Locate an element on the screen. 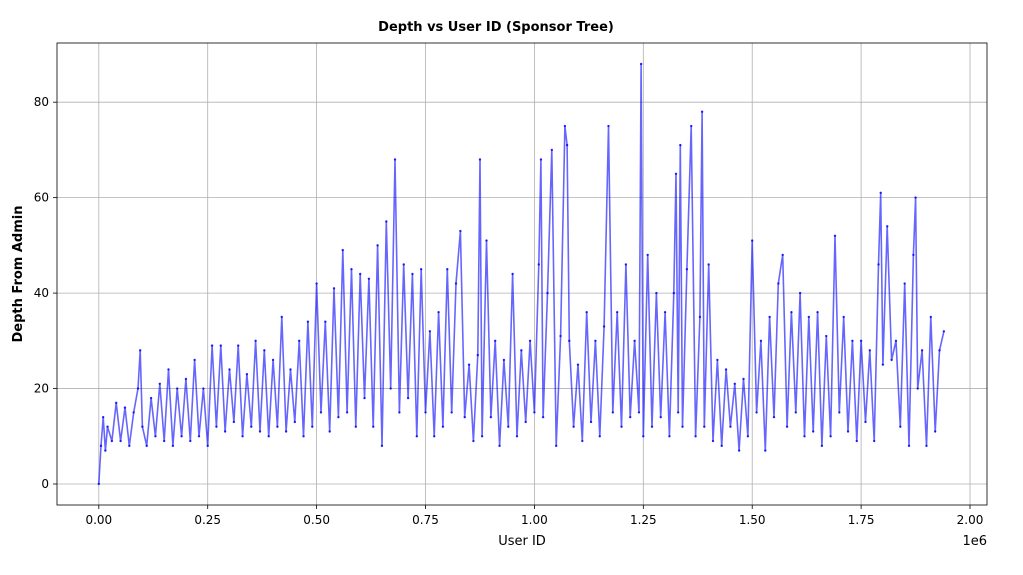 The image size is (1023, 575). y-tick-label: 20 is located at coordinates (41, 389).